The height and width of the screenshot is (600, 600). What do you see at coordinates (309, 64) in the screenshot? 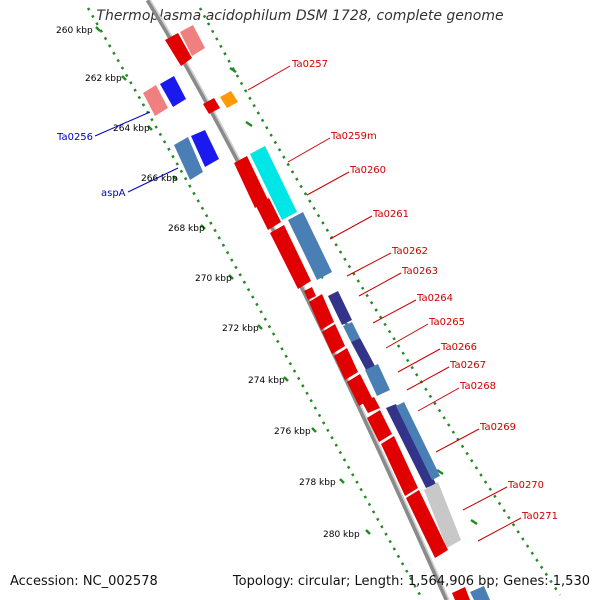
I see `gene-label: Ta0257` at bounding box center [309, 64].